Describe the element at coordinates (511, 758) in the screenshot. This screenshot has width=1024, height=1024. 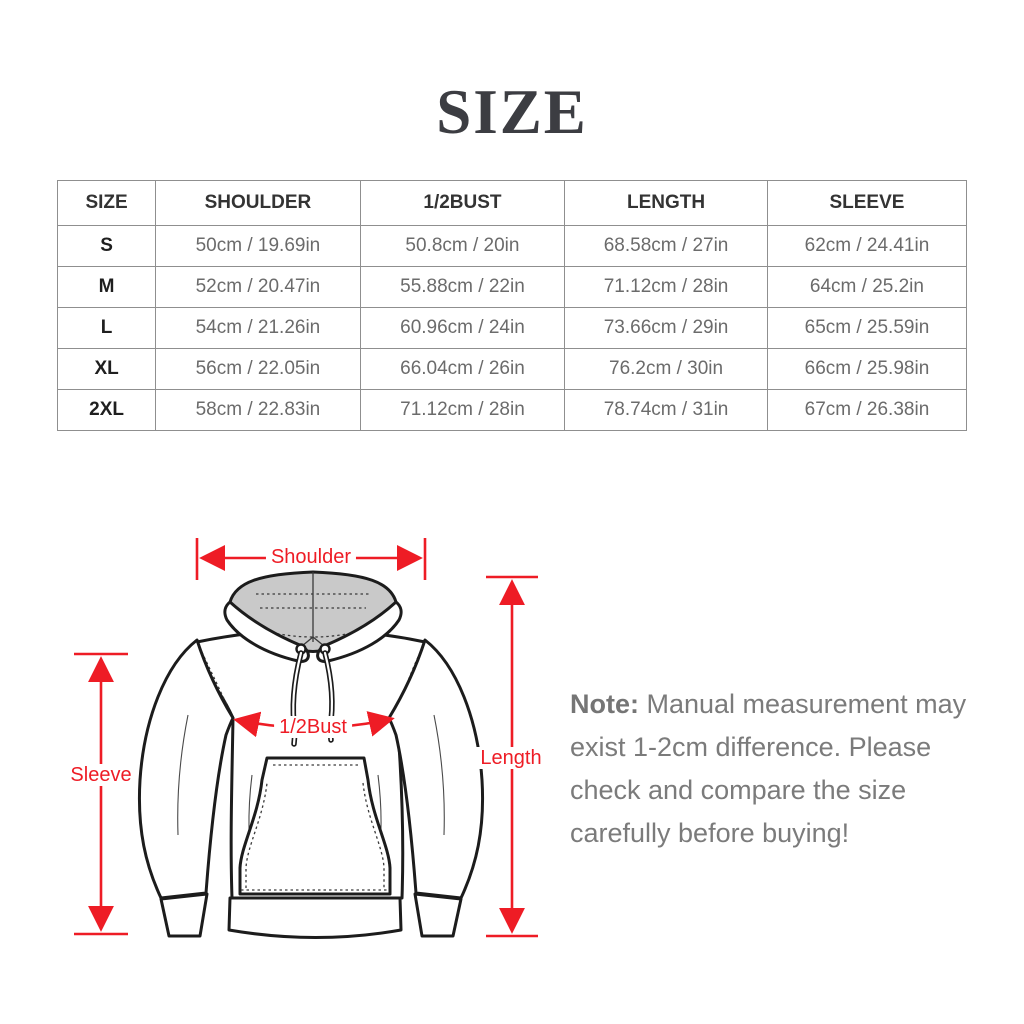
I see `length-label: Length` at that location.